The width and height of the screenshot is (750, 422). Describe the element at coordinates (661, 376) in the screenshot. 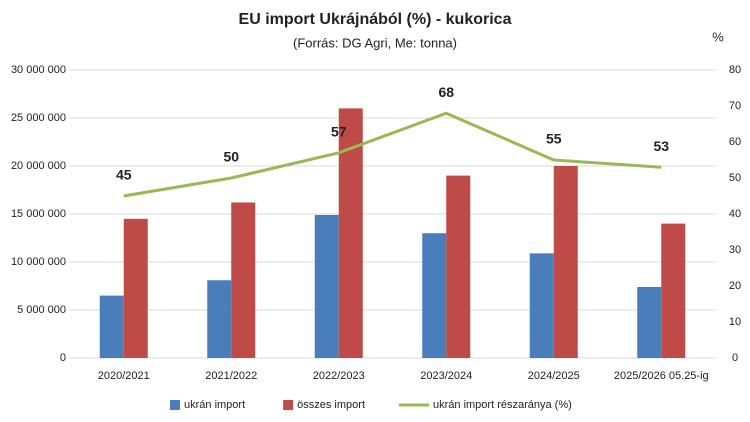

I see `x-tick-label: 2025/2026 05.25-ig` at that location.